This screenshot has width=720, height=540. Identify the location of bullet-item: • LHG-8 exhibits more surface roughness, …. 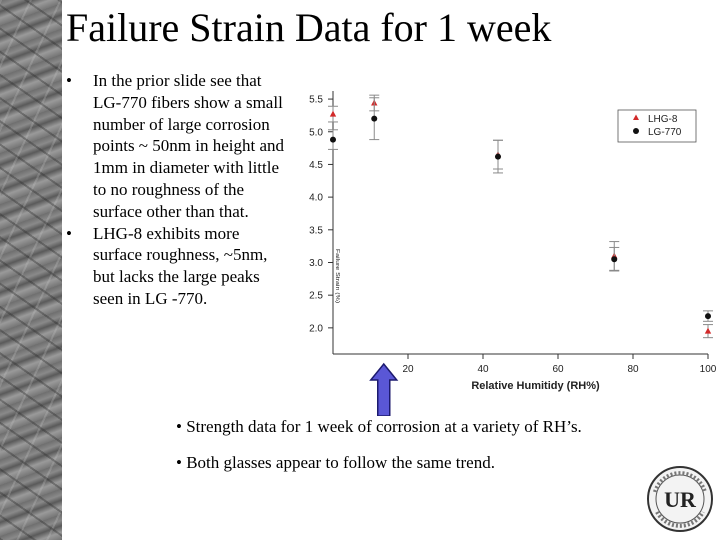
(177, 266).